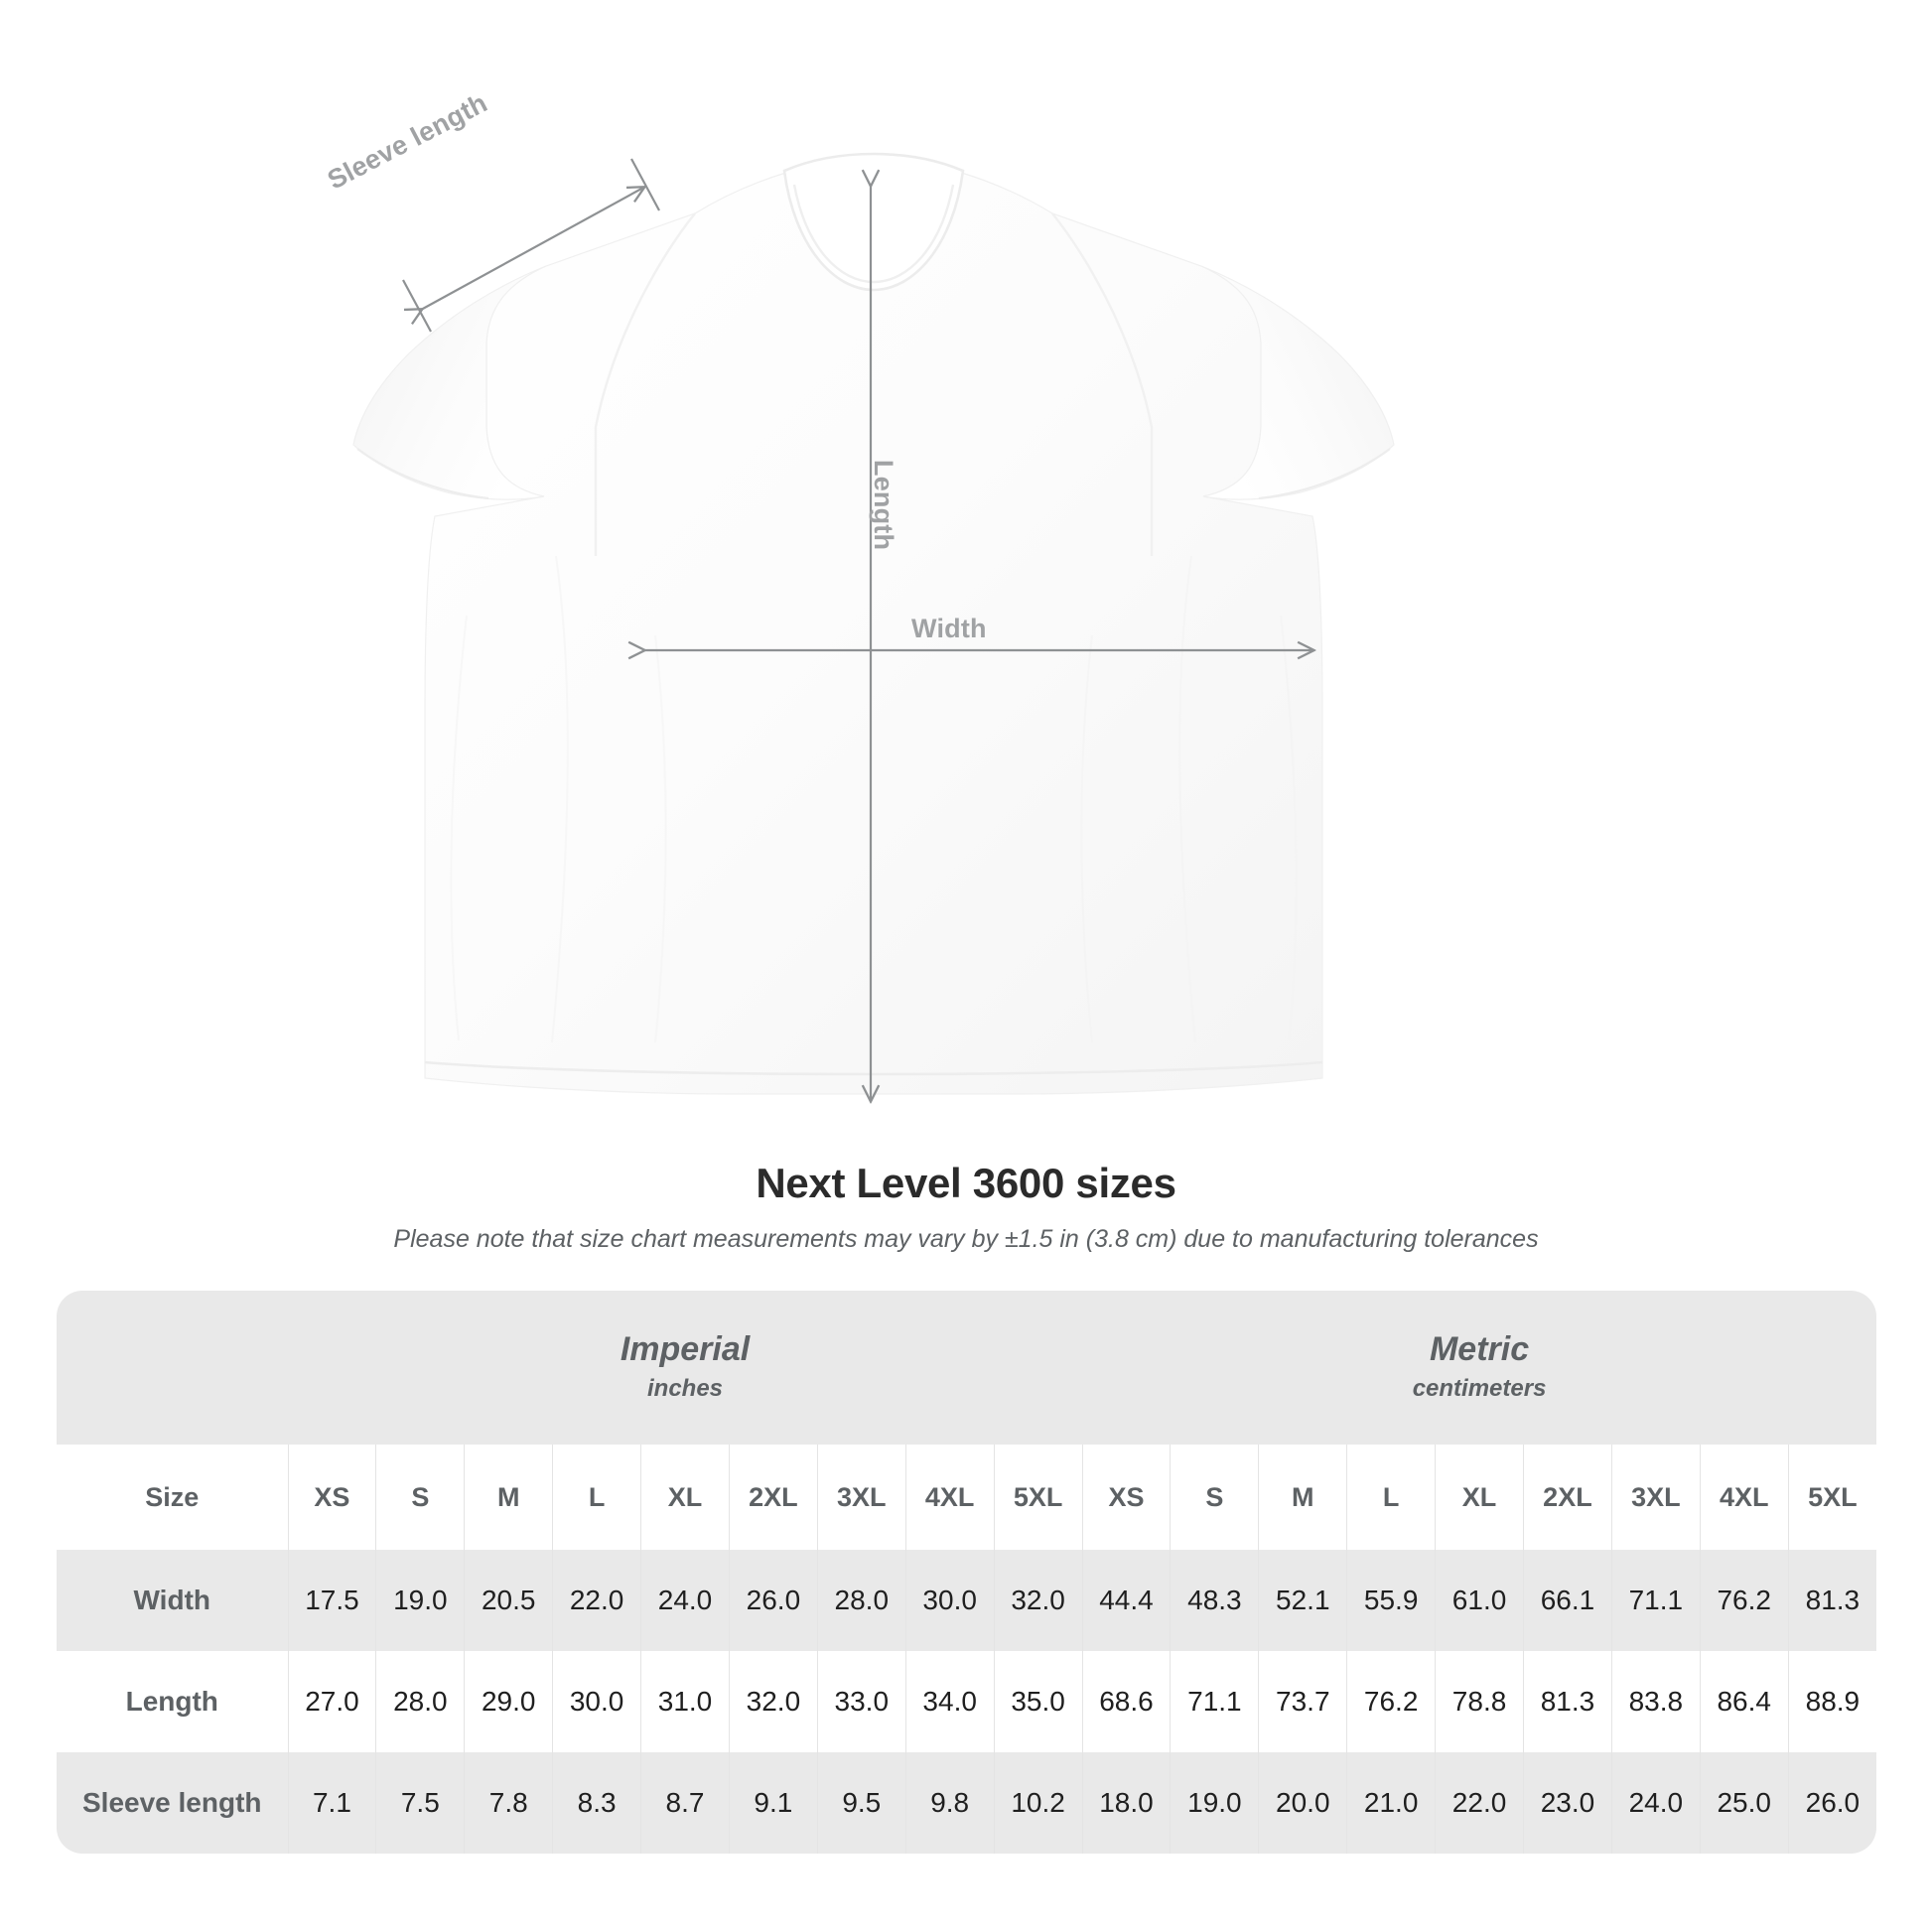 This screenshot has width=1932, height=1932. I want to click on cell-width-imperial-2xl: 26.0, so click(773, 1600).